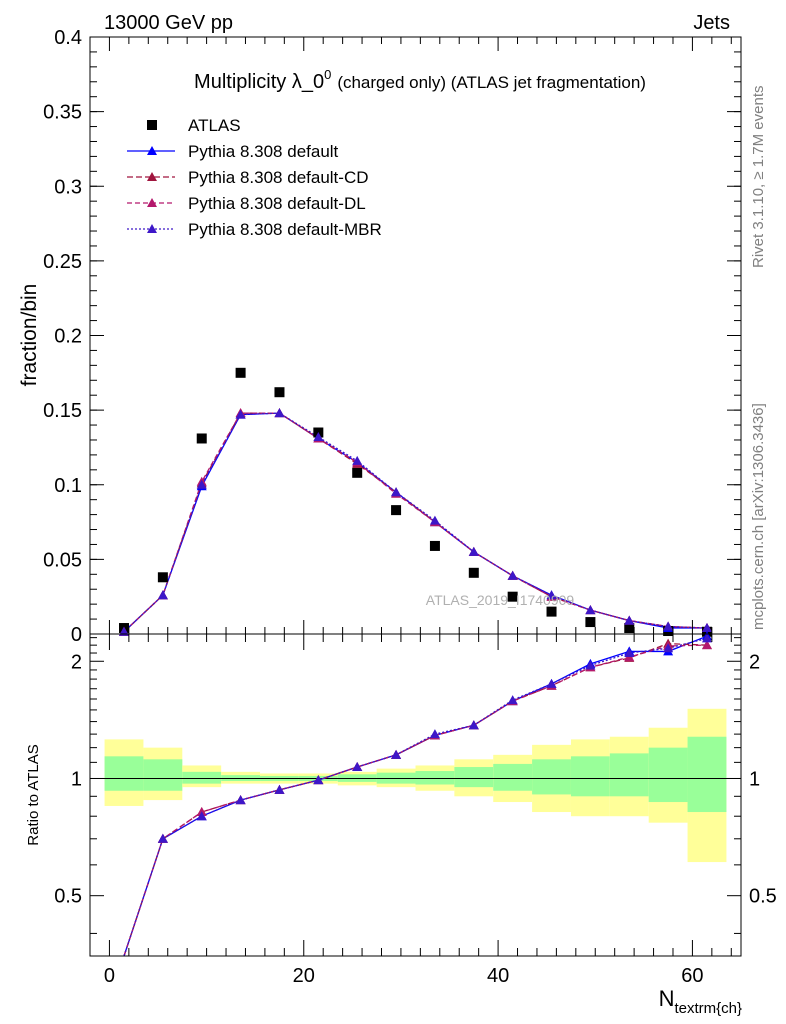 Image resolution: width=786 pixels, height=1024 pixels. What do you see at coordinates (692, 976) in the screenshot?
I see `x-tick-label: 60` at bounding box center [692, 976].